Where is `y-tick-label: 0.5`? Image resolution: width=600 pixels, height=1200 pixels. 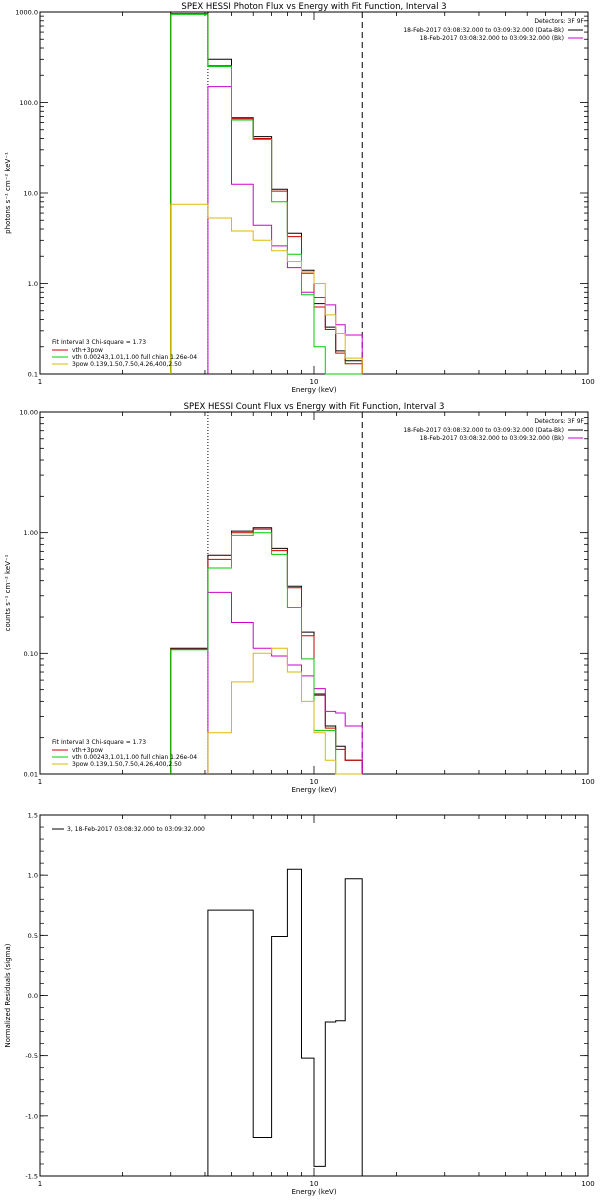
y-tick-label: 0.5 is located at coordinates (33, 936).